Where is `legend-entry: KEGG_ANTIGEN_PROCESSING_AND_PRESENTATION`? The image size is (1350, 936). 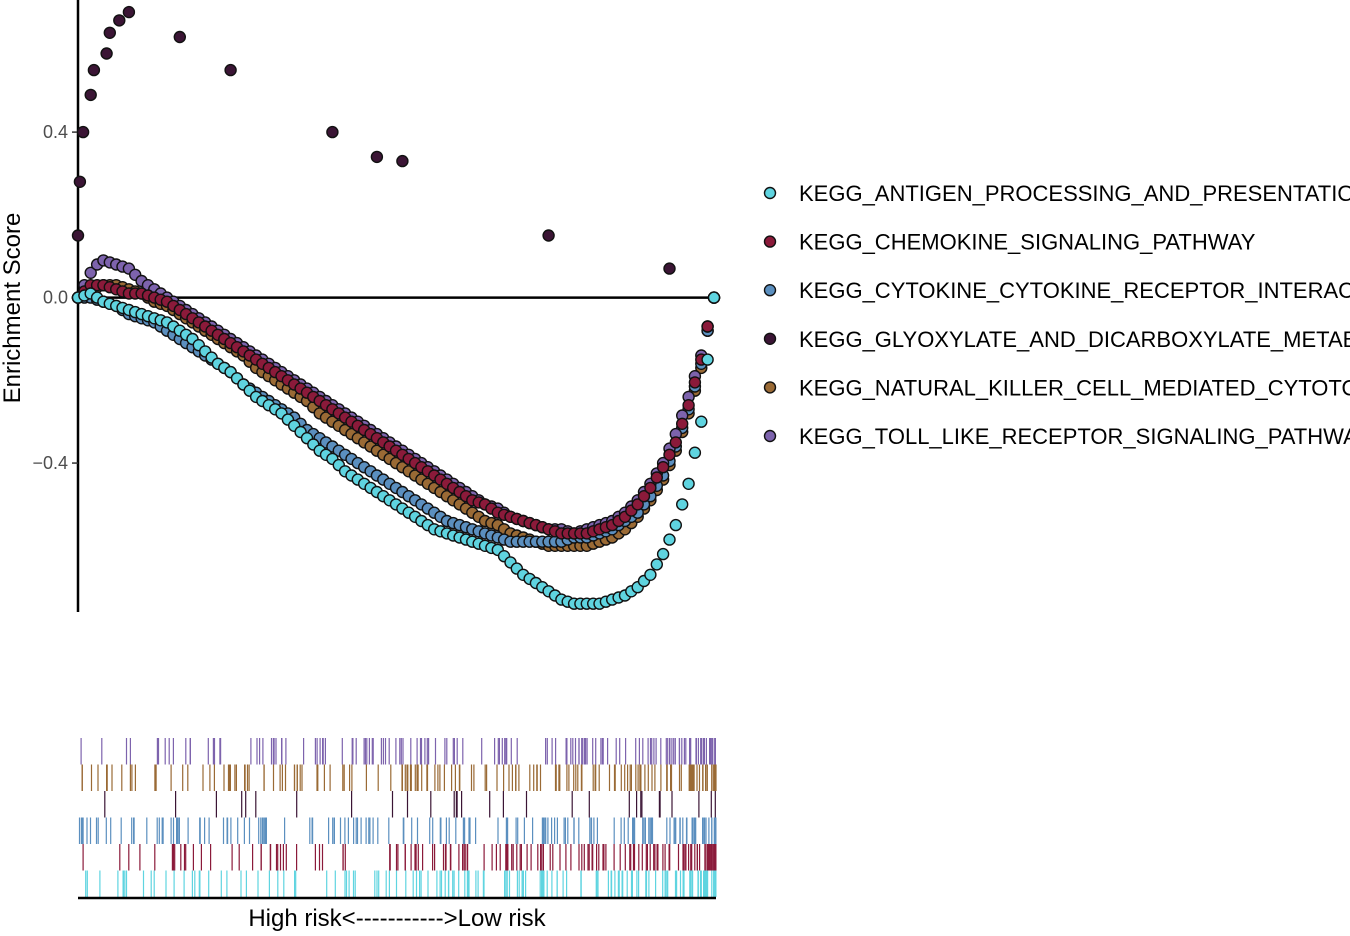
legend-entry: KEGG_ANTIGEN_PROCESSING_AND_PRESENTATION is located at coordinates (1074, 193).